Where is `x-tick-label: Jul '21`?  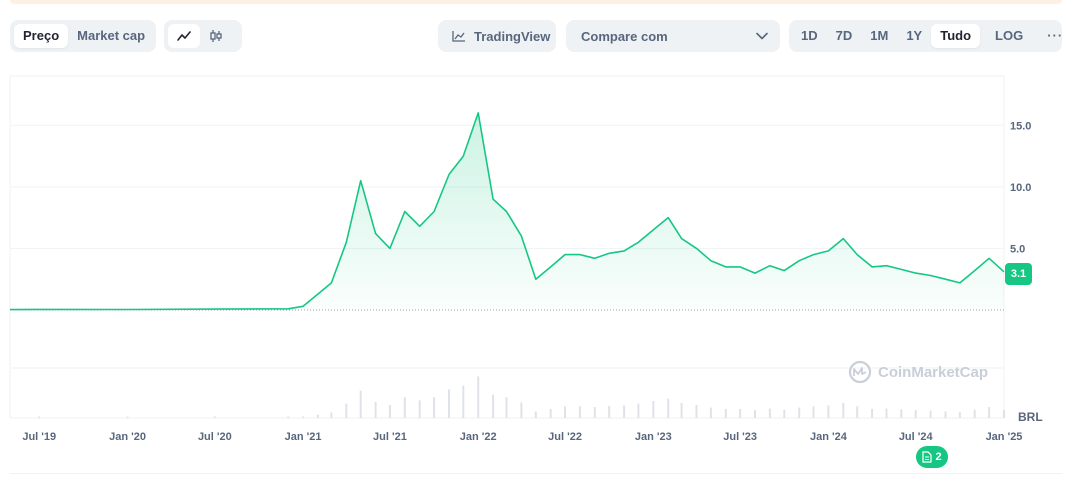
x-tick-label: Jul '21 is located at coordinates (390, 437).